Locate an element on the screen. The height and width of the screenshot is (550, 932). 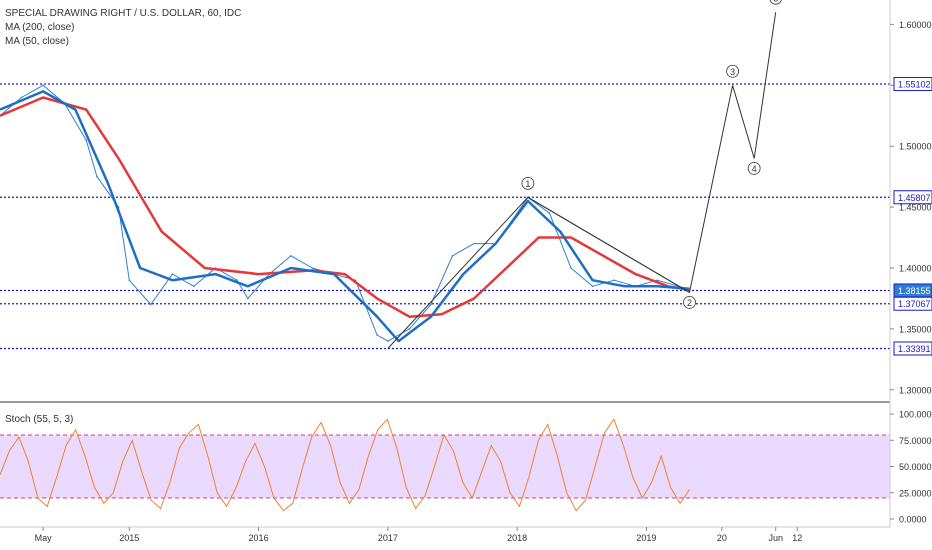
level-label: 1.37067 is located at coordinates (914, 304).